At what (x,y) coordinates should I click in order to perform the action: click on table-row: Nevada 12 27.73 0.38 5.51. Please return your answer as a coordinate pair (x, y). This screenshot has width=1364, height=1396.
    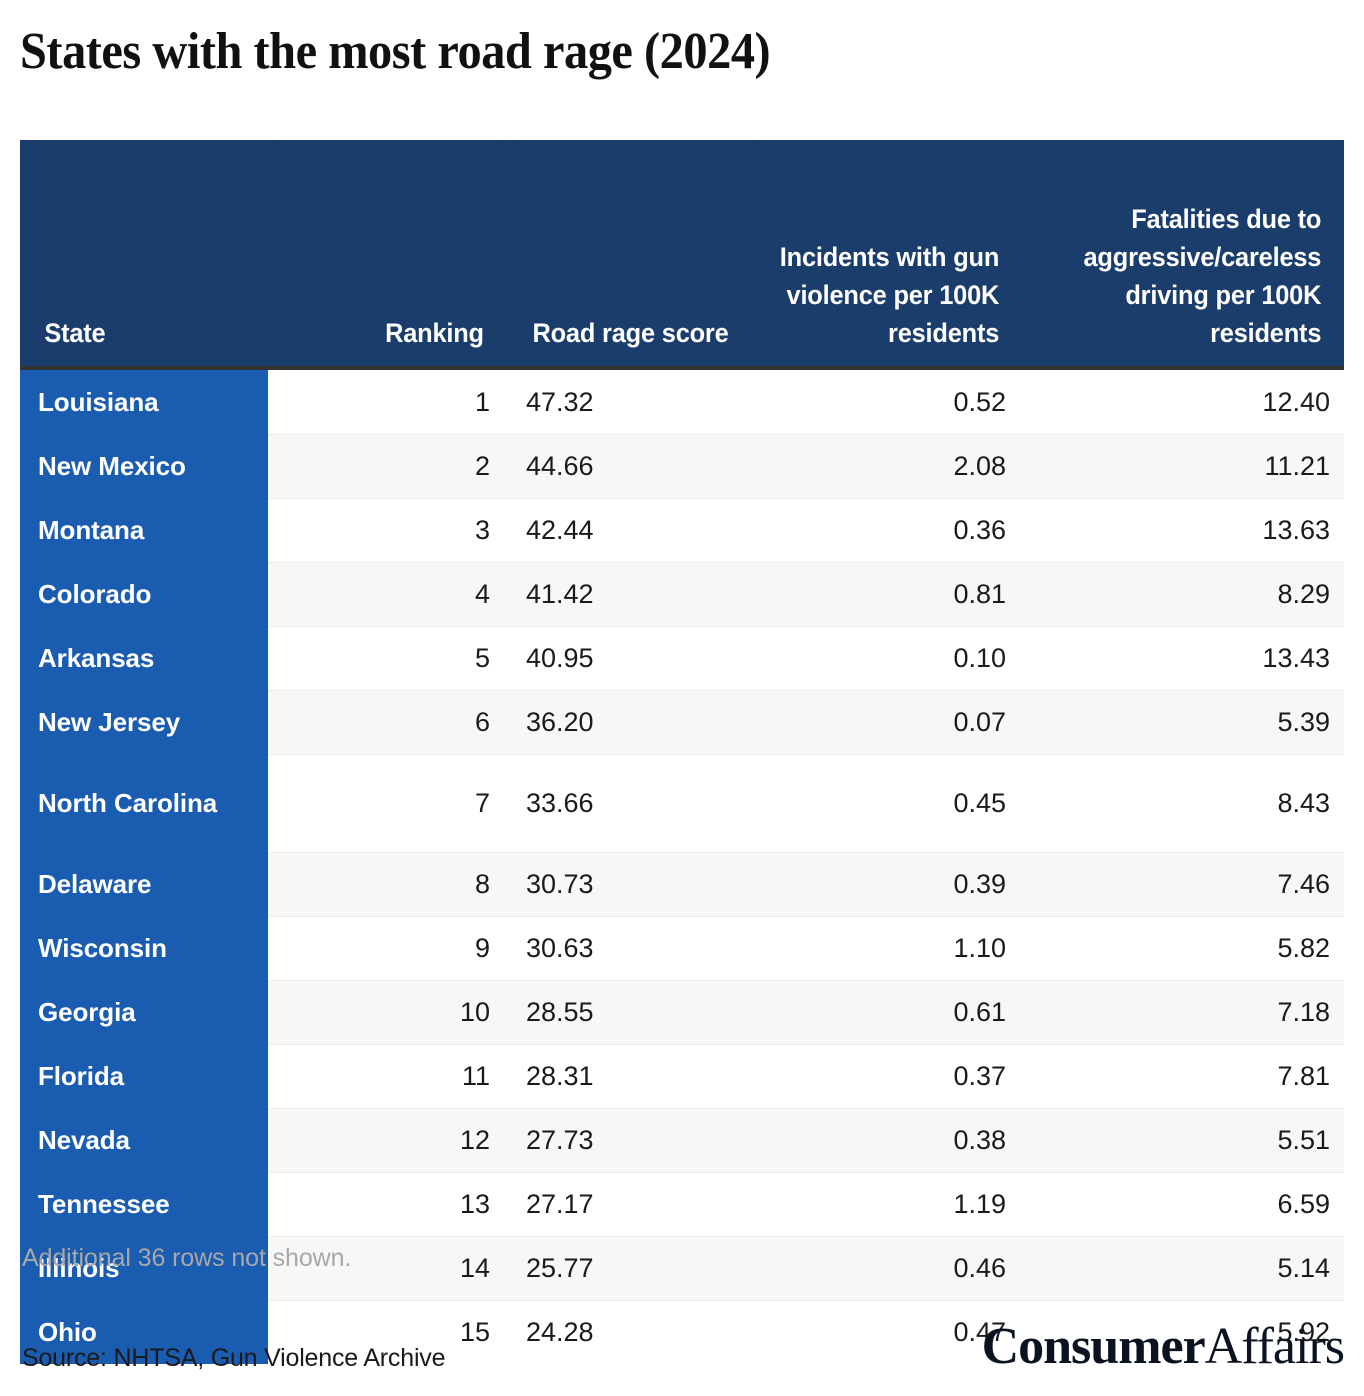
    Looking at the image, I should click on (682, 1140).